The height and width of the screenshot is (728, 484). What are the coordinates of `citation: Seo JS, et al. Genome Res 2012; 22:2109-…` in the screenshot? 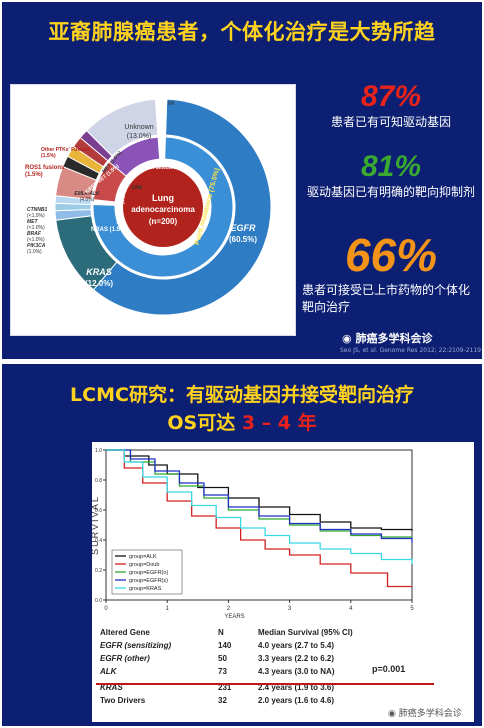 It's located at (411, 350).